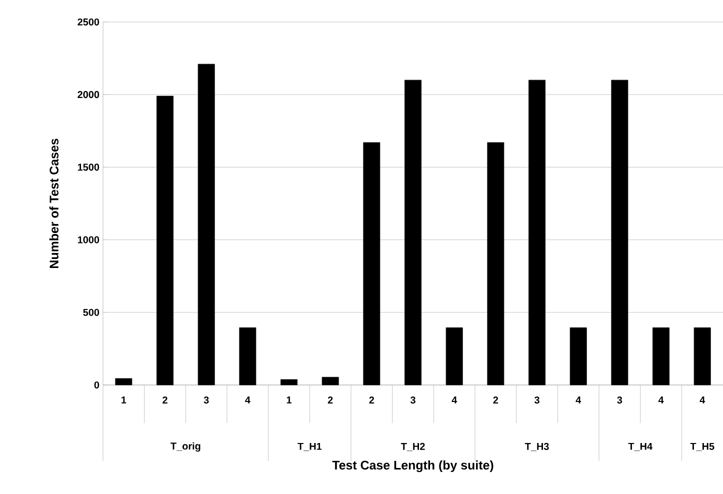 The image size is (723, 494). Describe the element at coordinates (310, 447) in the screenshot. I see `text: T_H1` at that location.